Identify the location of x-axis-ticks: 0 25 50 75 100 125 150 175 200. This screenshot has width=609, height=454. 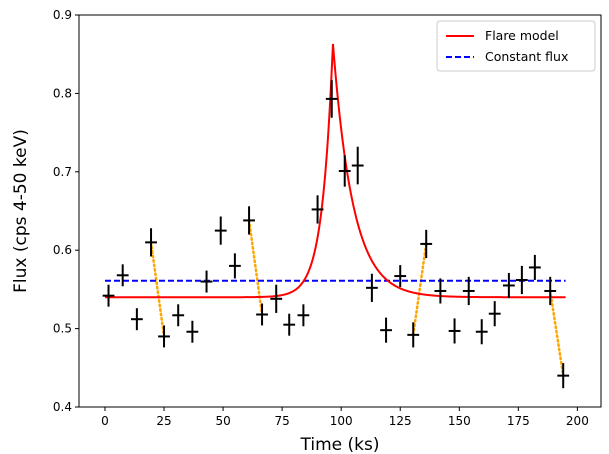
(345, 417).